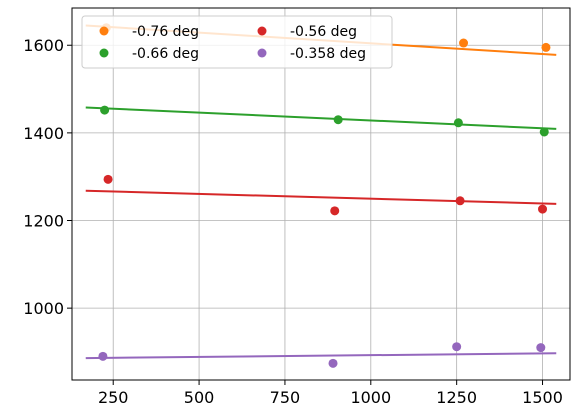 The width and height of the screenshot is (578, 419). I want to click on y-tick-label: 1200, so click(43, 221).